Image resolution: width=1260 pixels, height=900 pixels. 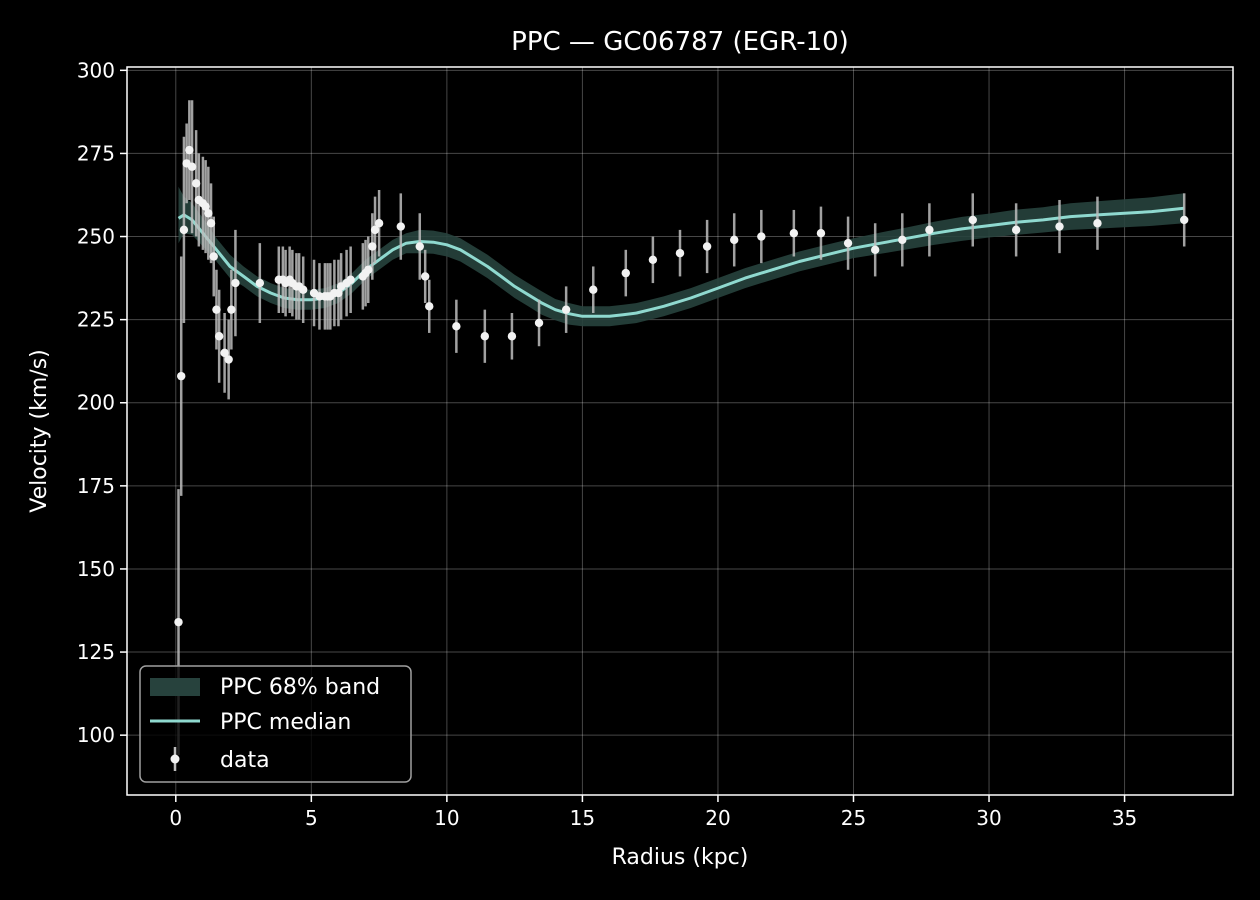 What do you see at coordinates (988, 818) in the screenshot?
I see `x-tick-label: 30` at bounding box center [988, 818].